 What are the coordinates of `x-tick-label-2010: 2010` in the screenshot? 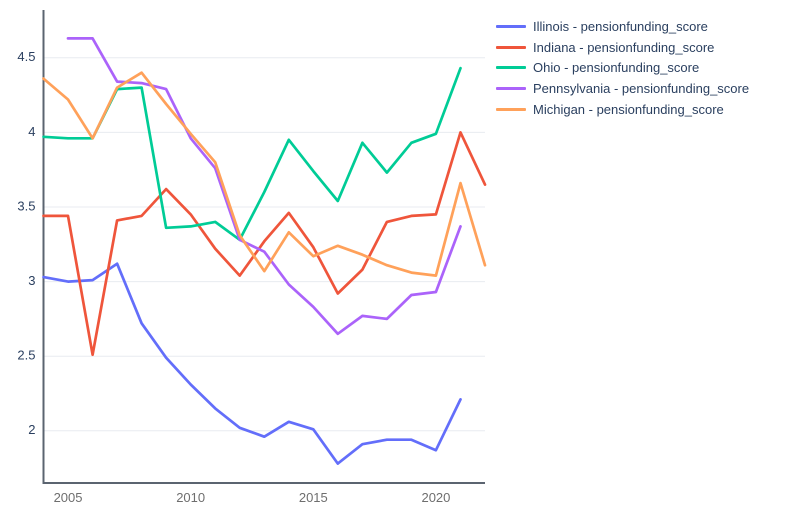 It's located at (190, 497).